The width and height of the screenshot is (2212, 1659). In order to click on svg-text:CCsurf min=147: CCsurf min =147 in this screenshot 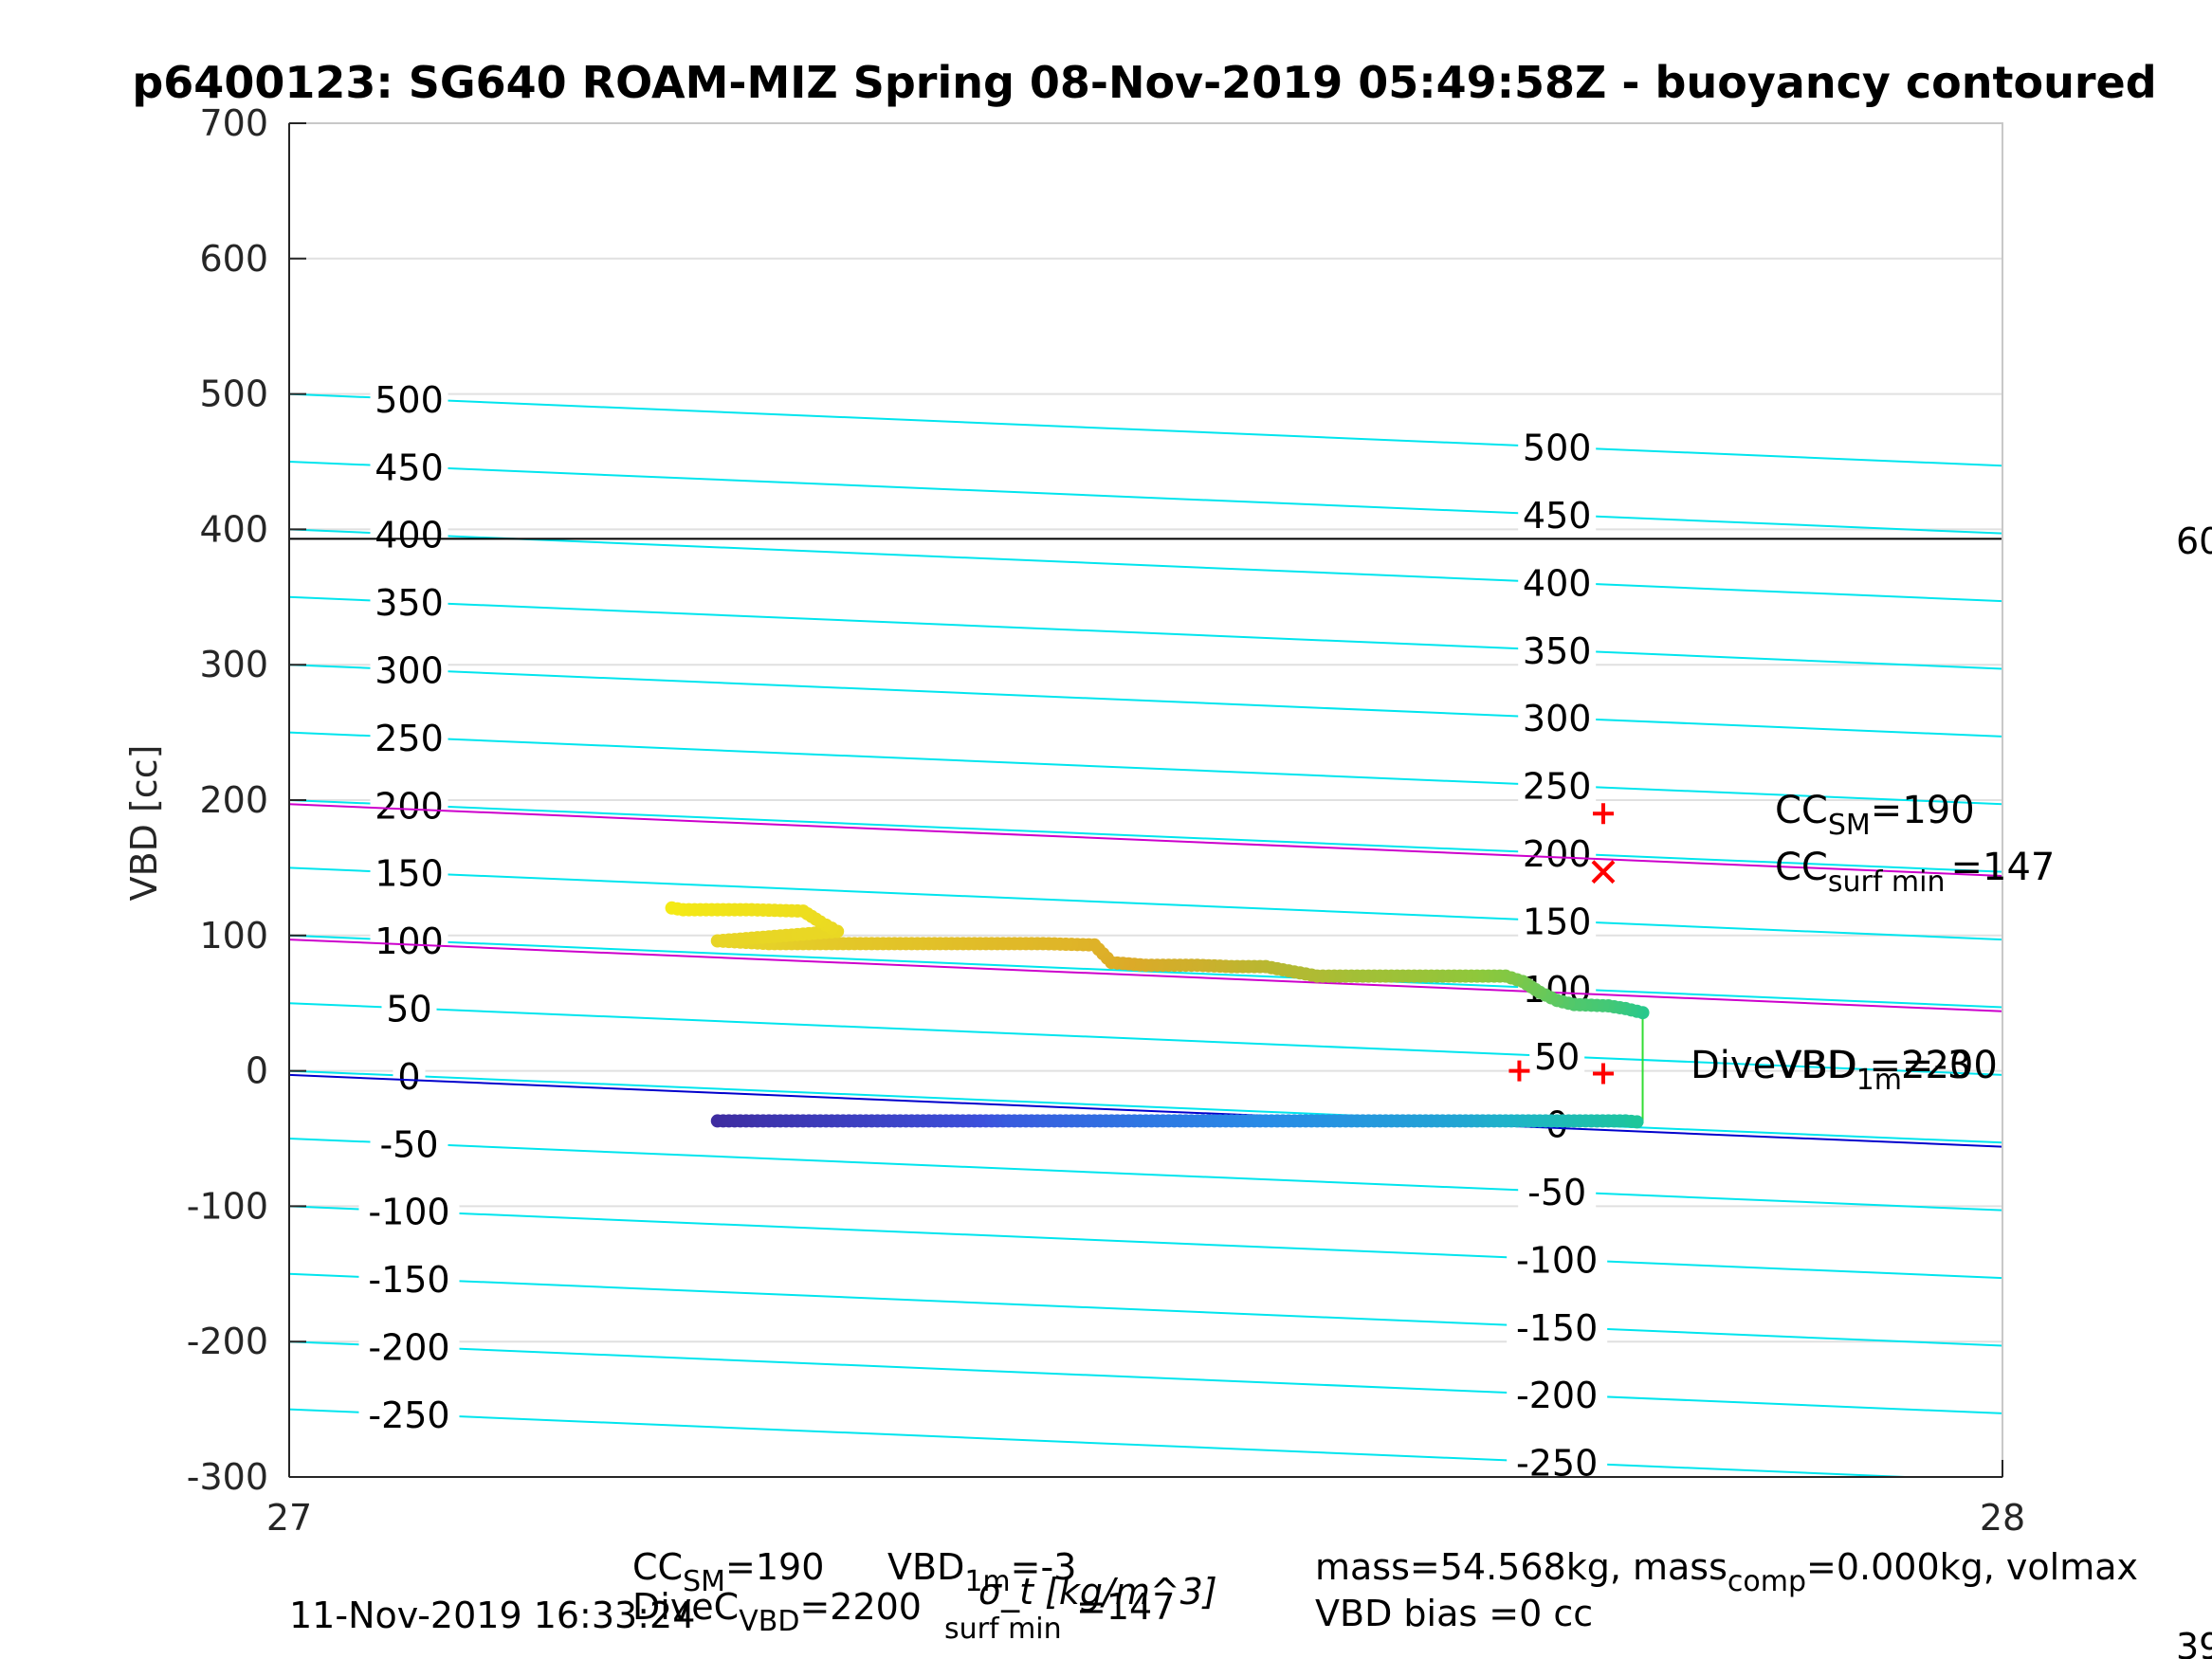, I will do `click(1915, 872)`.